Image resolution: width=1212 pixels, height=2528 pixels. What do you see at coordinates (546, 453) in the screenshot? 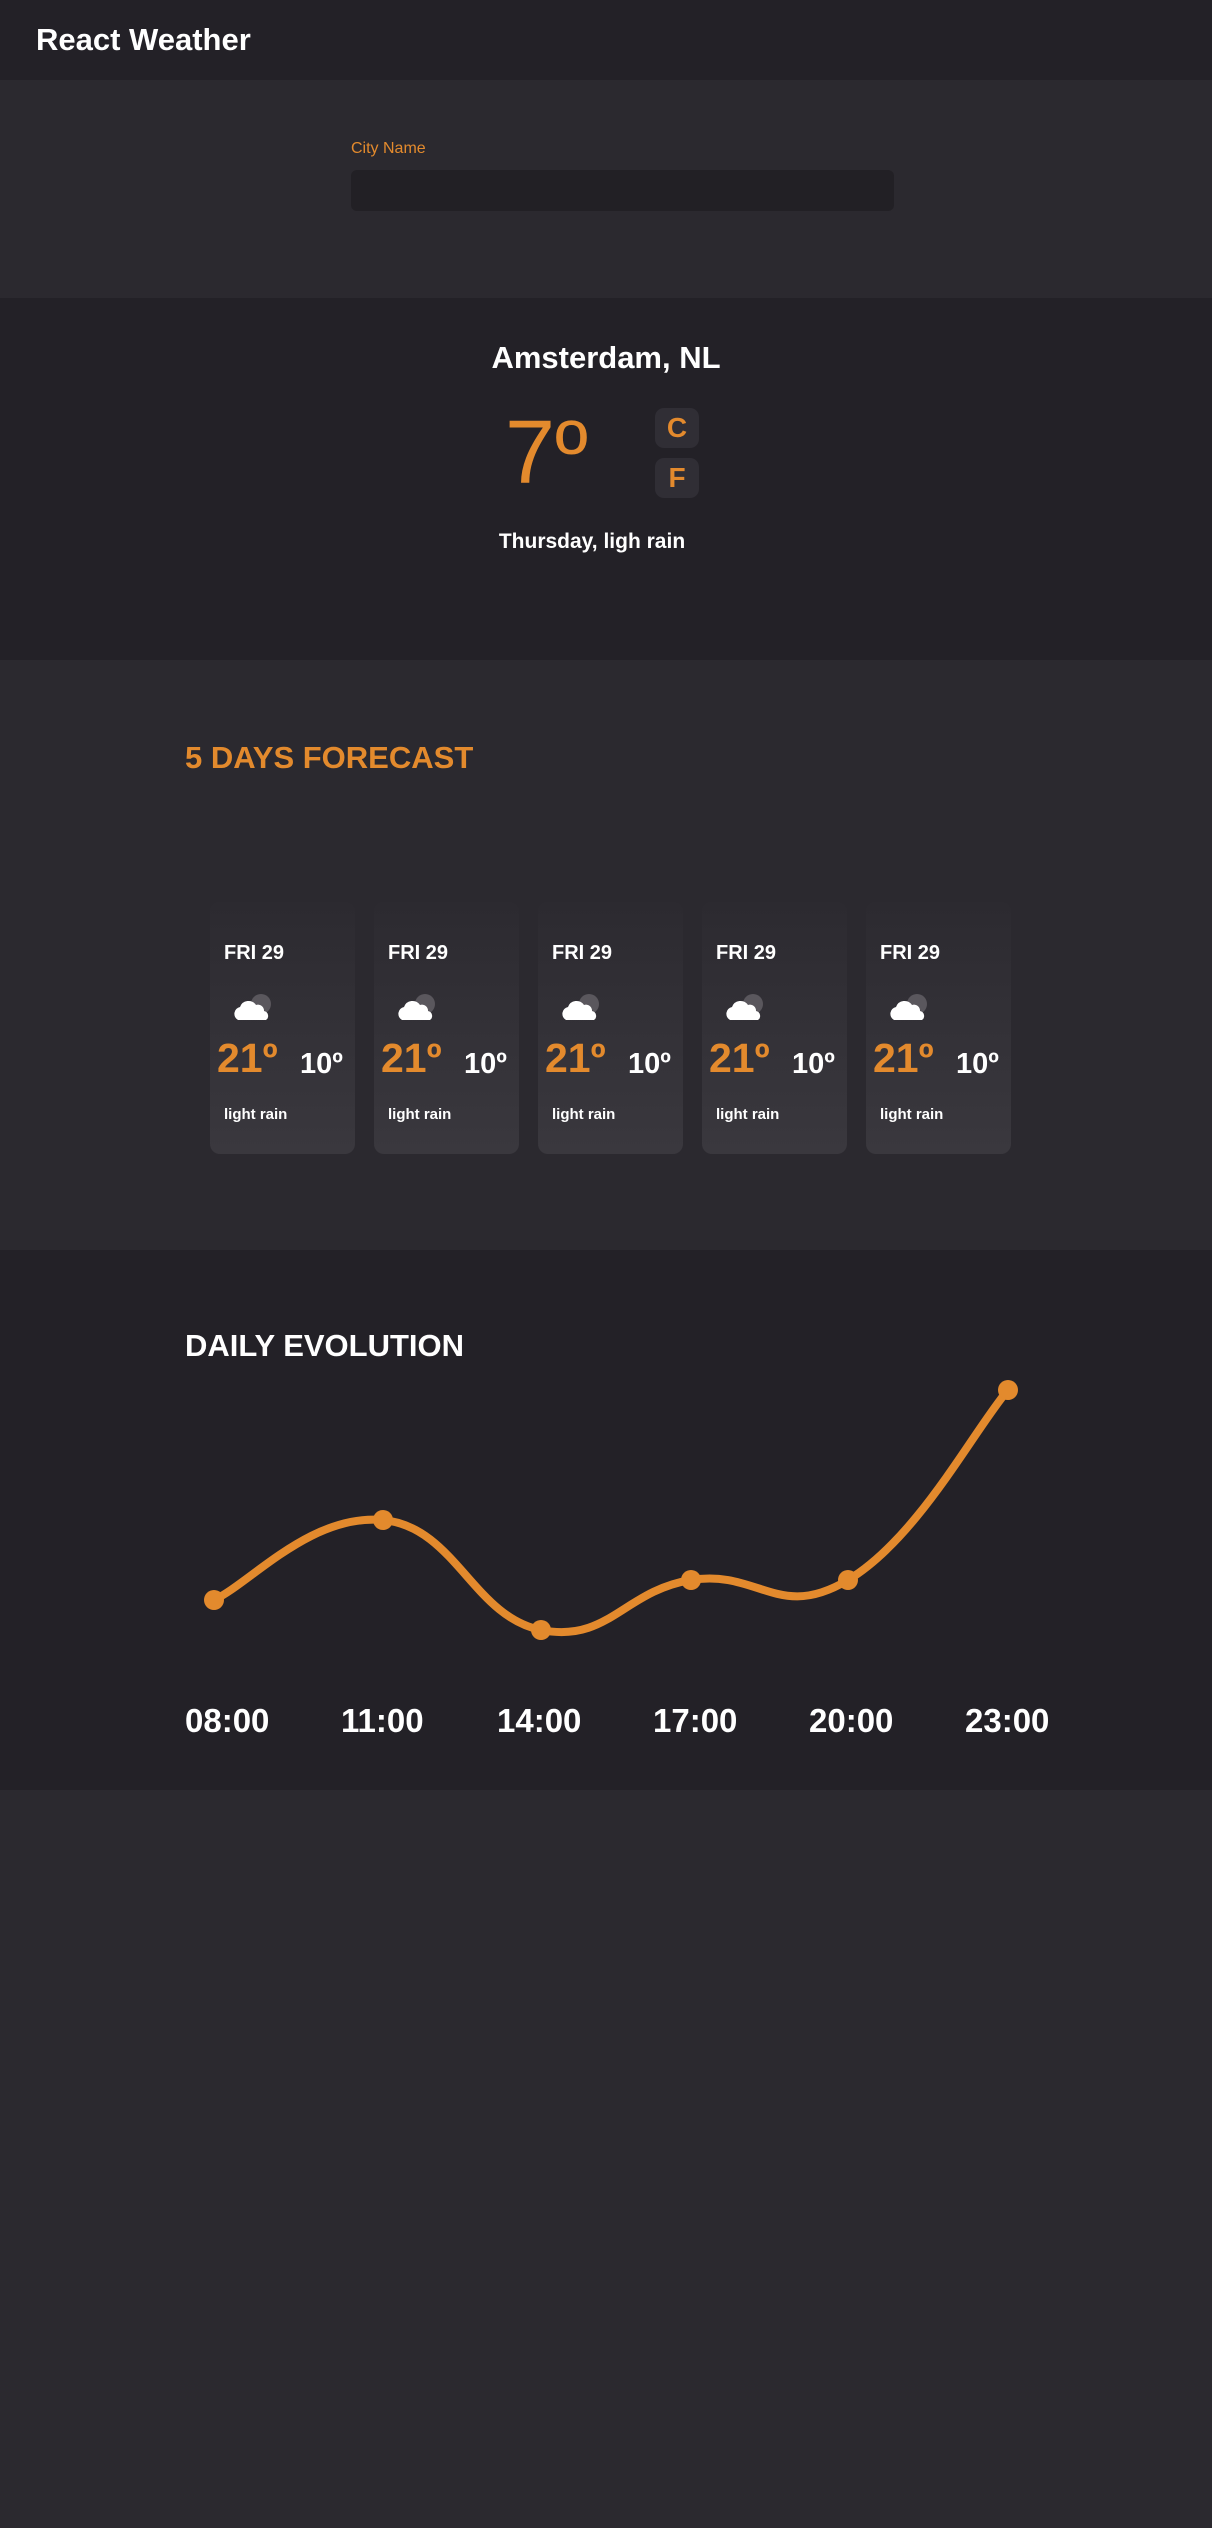
I see `current-temperature: 7º` at bounding box center [546, 453].